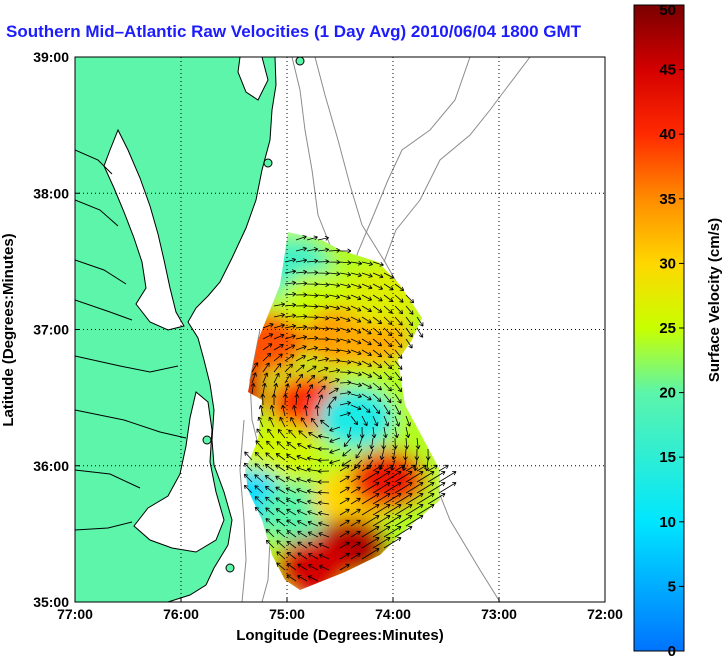 The width and height of the screenshot is (724, 659). Describe the element at coordinates (672, 586) in the screenshot. I see `colorbar-tick-label: 5` at that location.